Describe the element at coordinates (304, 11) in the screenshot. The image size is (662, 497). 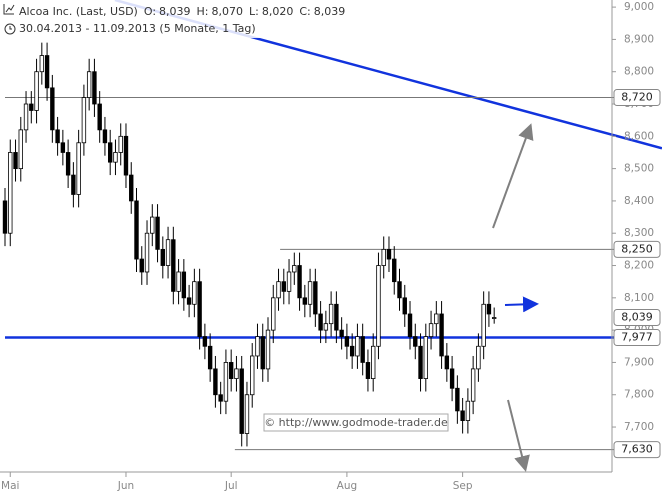
I see `ohlc-name: C:` at that location.